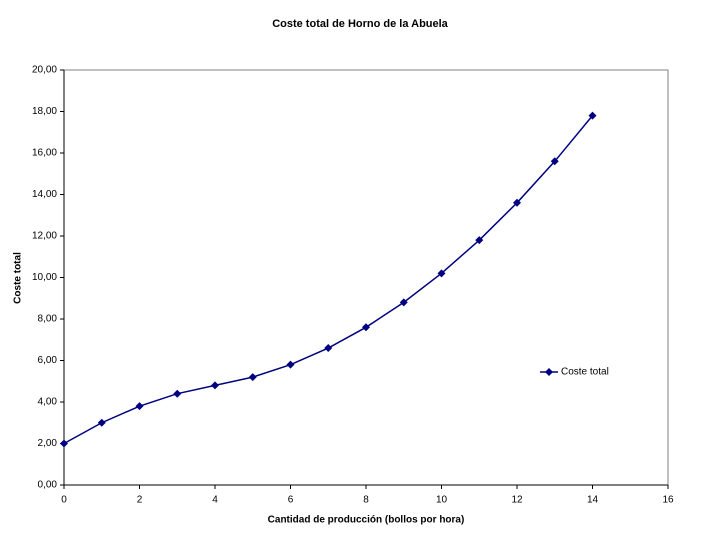 The width and height of the screenshot is (720, 540). I want to click on y-tick-label: 20,00, so click(44, 70).